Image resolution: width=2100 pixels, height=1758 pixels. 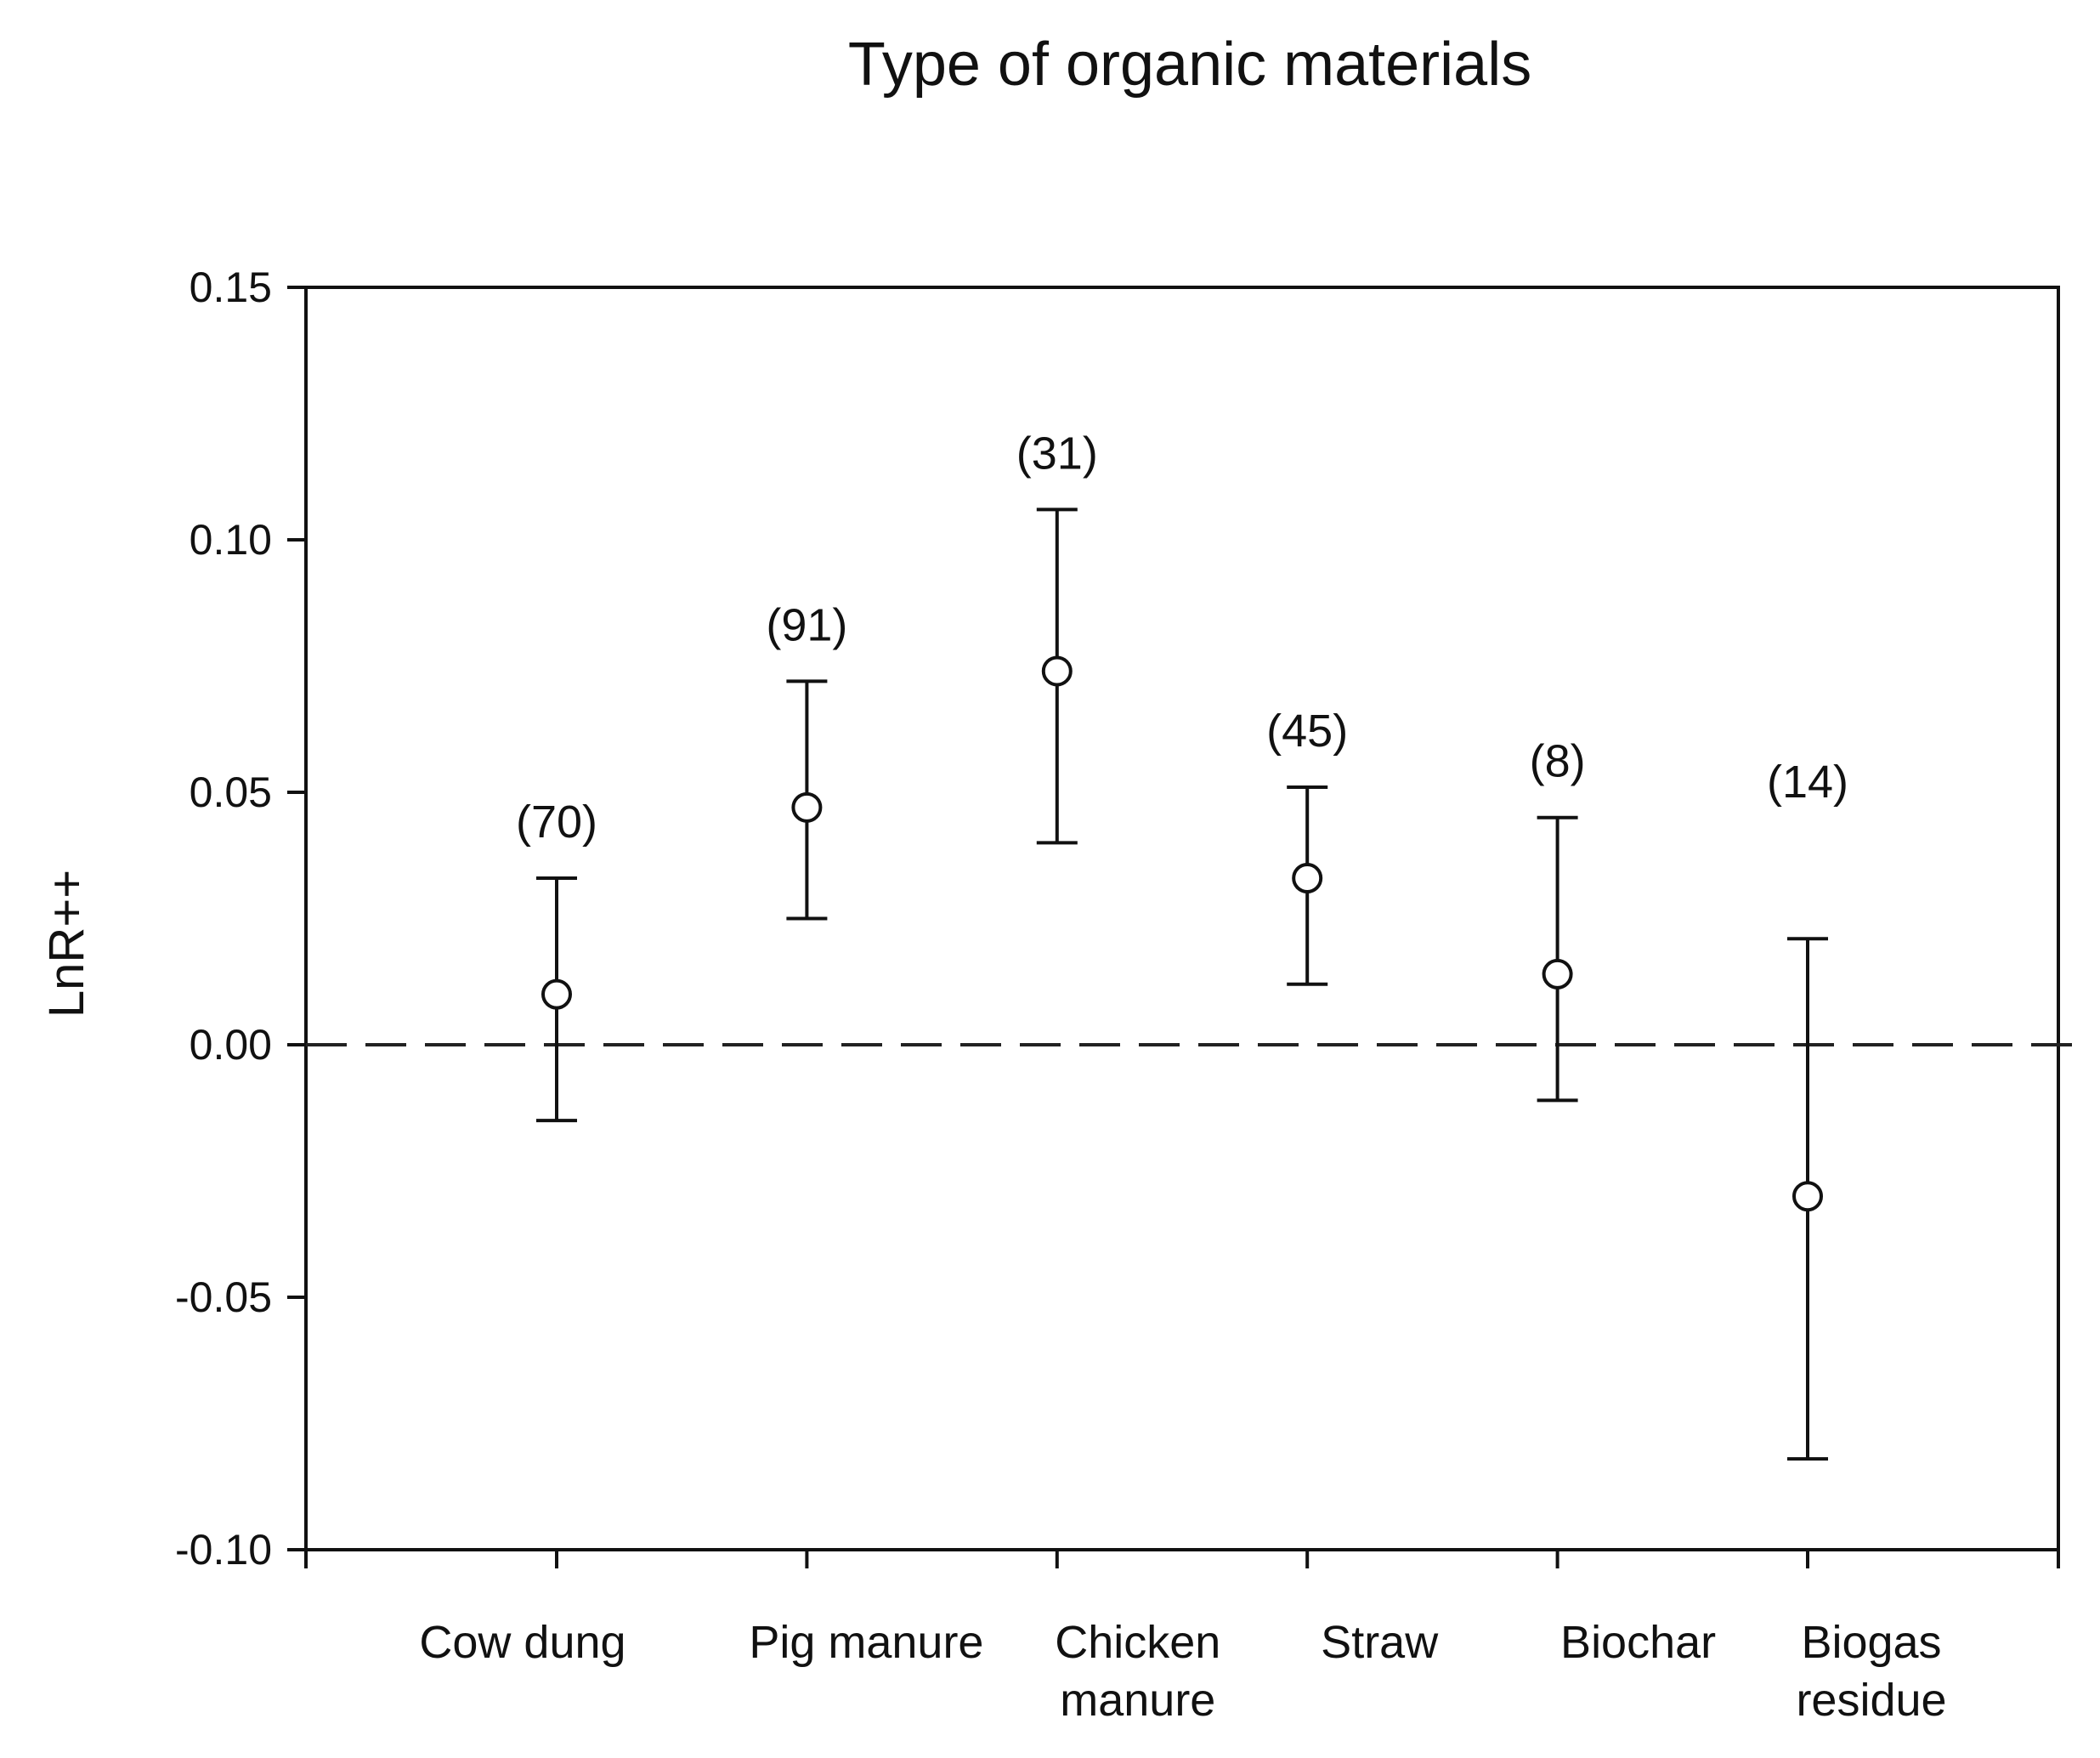 I want to click on x-category-label: Straw, so click(x=1380, y=1642).